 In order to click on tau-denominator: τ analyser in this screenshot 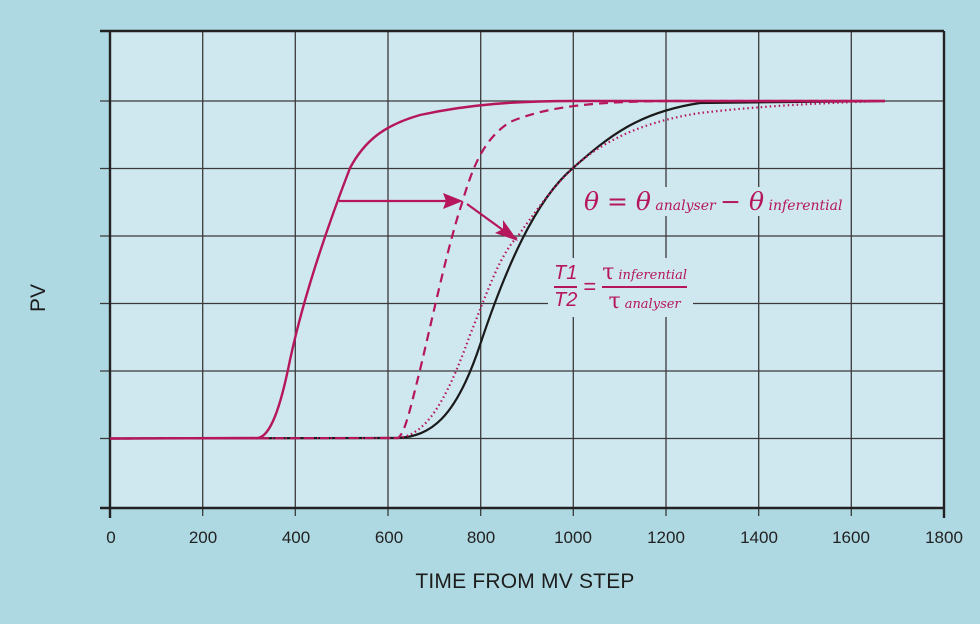, I will do `click(645, 301)`.